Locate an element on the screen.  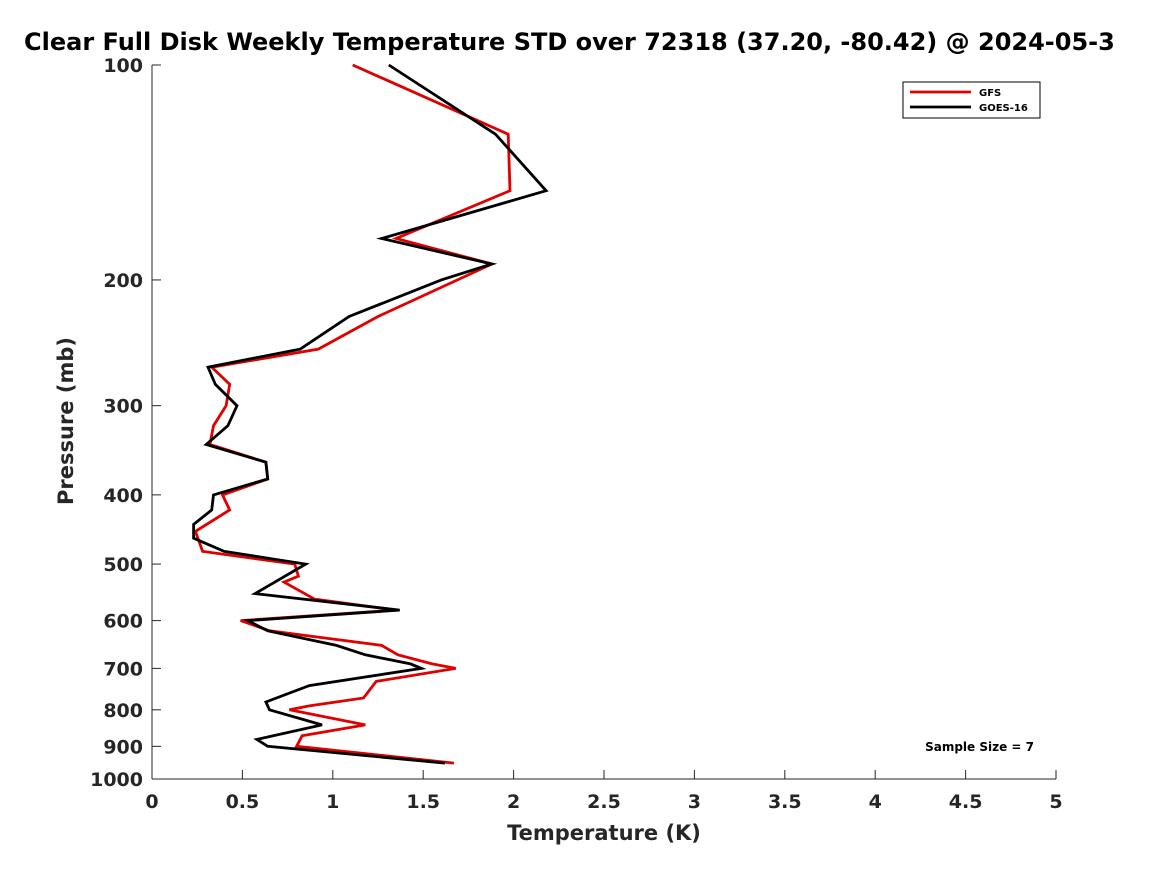
y-tick-label: 200 is located at coordinates (123, 281).